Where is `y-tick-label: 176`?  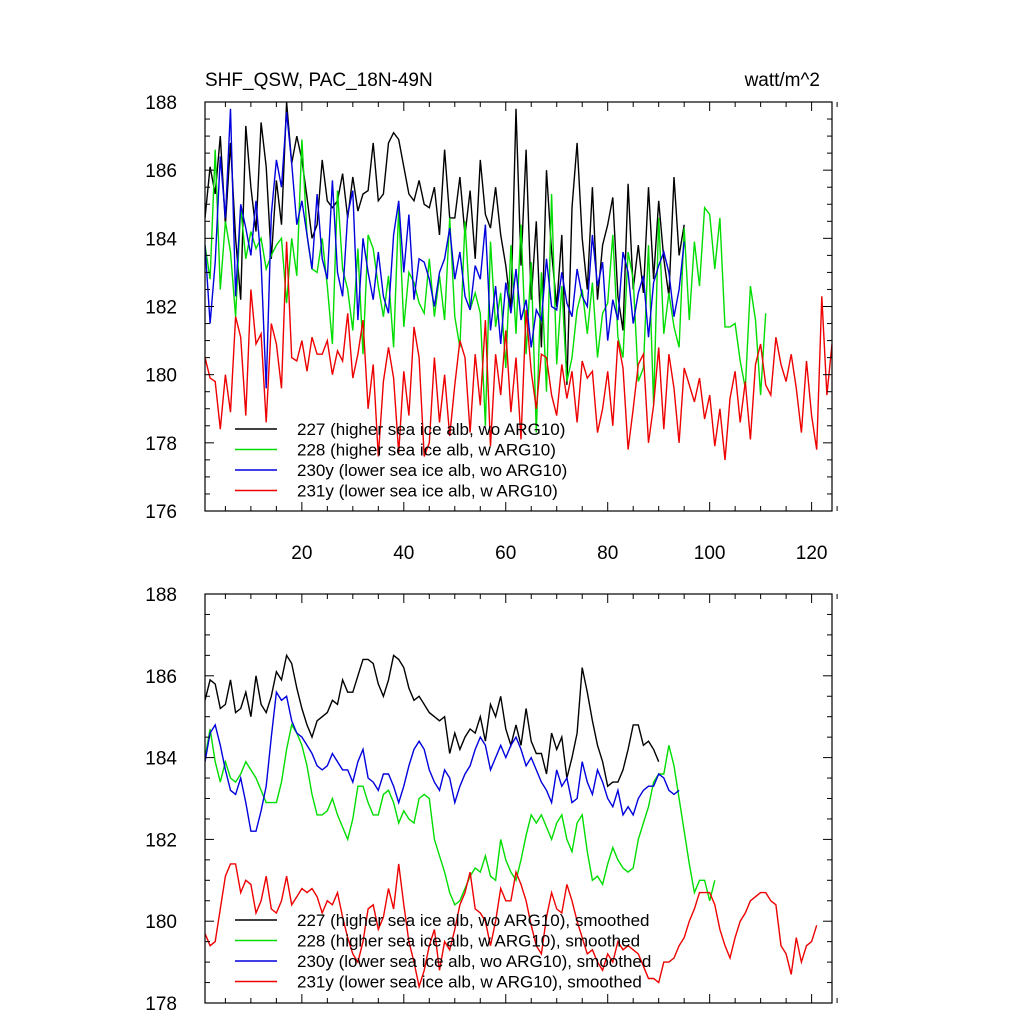
y-tick-label: 176 is located at coordinates (161, 512).